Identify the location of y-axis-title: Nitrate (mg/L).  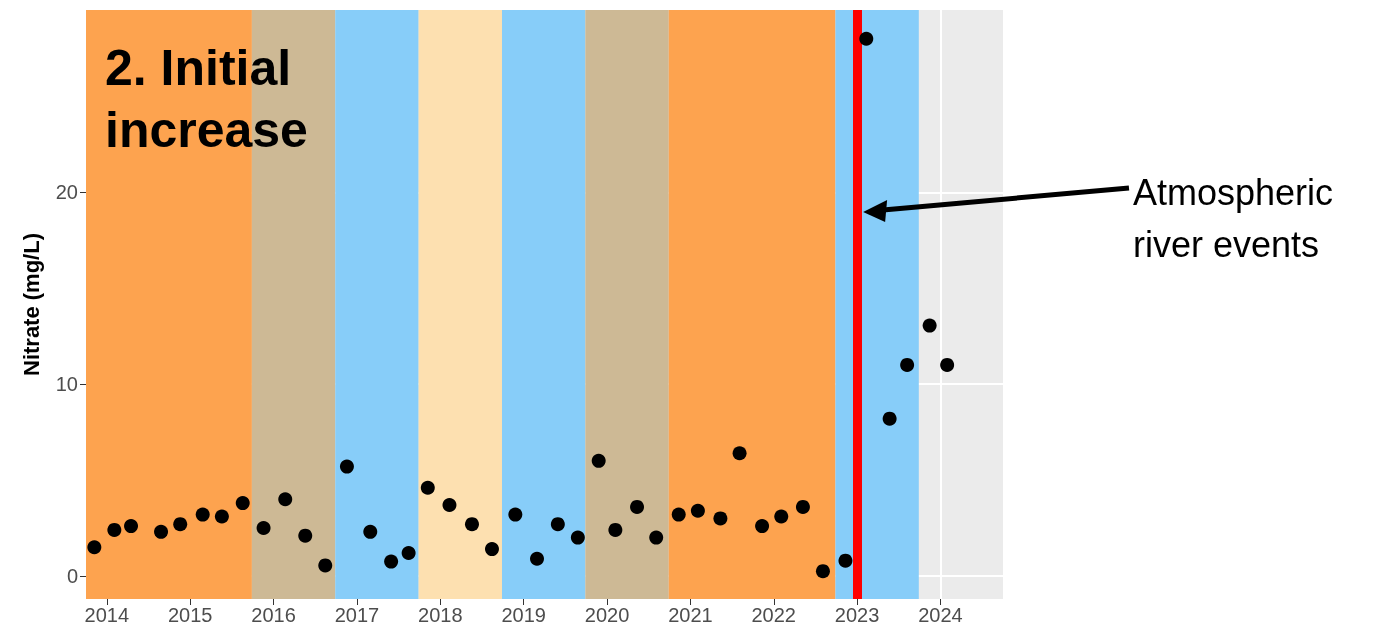
(31, 304).